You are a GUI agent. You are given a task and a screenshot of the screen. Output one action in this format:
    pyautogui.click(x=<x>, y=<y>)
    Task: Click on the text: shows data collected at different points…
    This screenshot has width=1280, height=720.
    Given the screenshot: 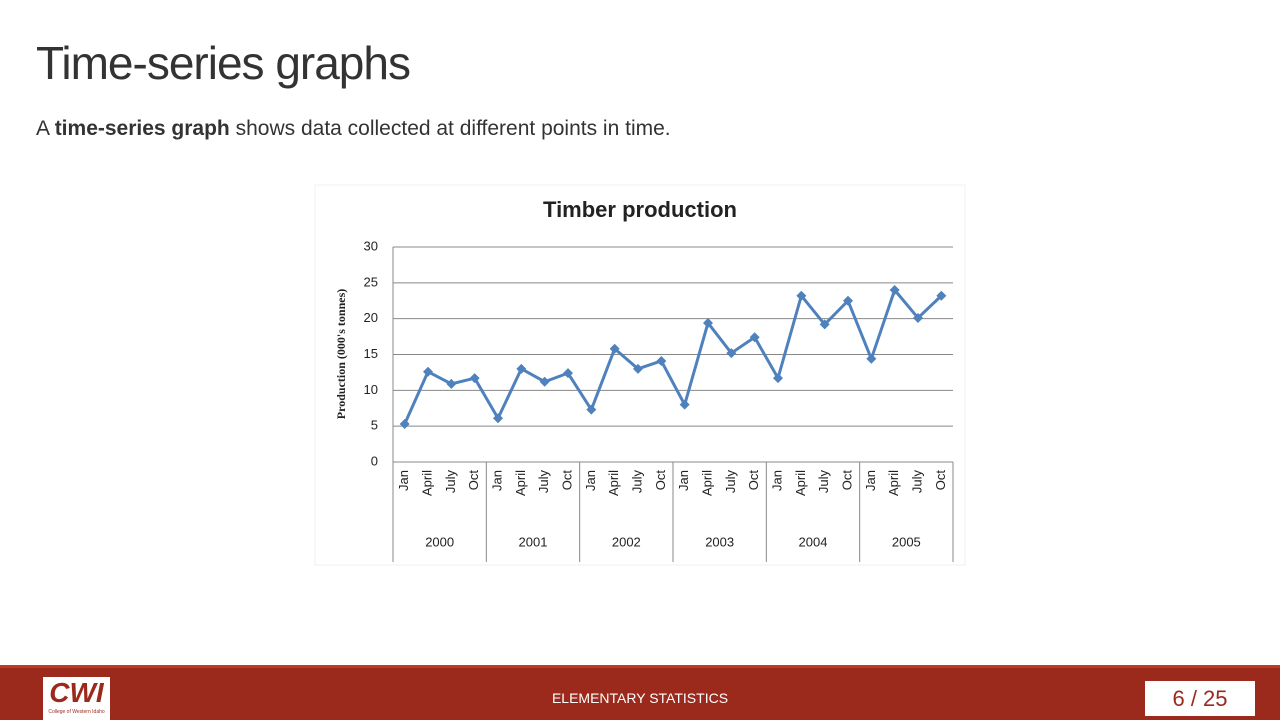 What is the action you would take?
    pyautogui.click(x=450, y=128)
    